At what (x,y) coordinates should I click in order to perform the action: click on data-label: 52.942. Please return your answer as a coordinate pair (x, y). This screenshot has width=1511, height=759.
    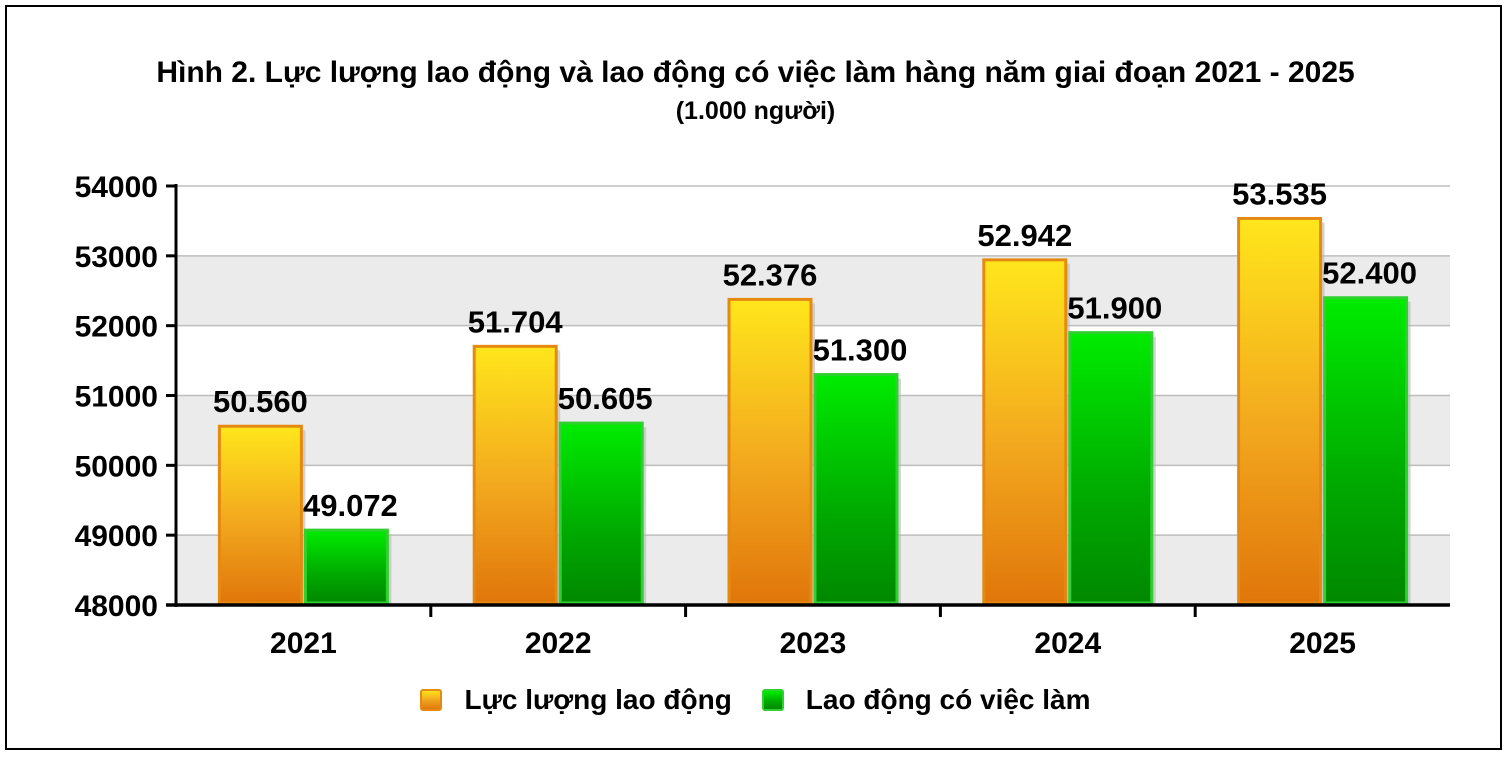
    Looking at the image, I should click on (1024, 235).